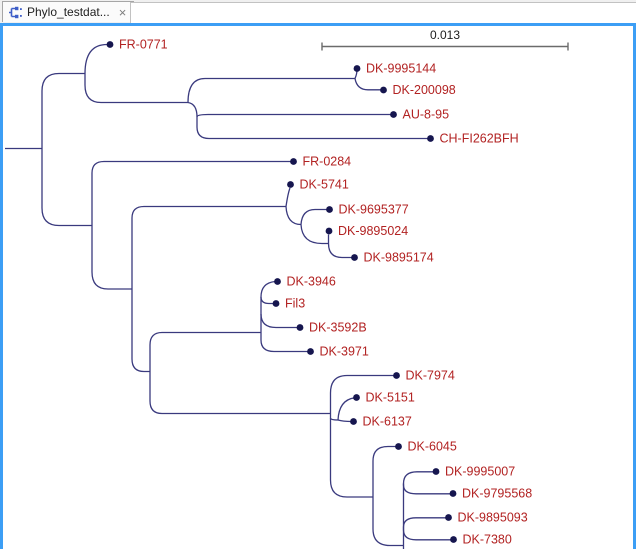 This screenshot has width=636, height=549. Describe the element at coordinates (432, 447) in the screenshot. I see `leaf-label: DK-6045` at that location.